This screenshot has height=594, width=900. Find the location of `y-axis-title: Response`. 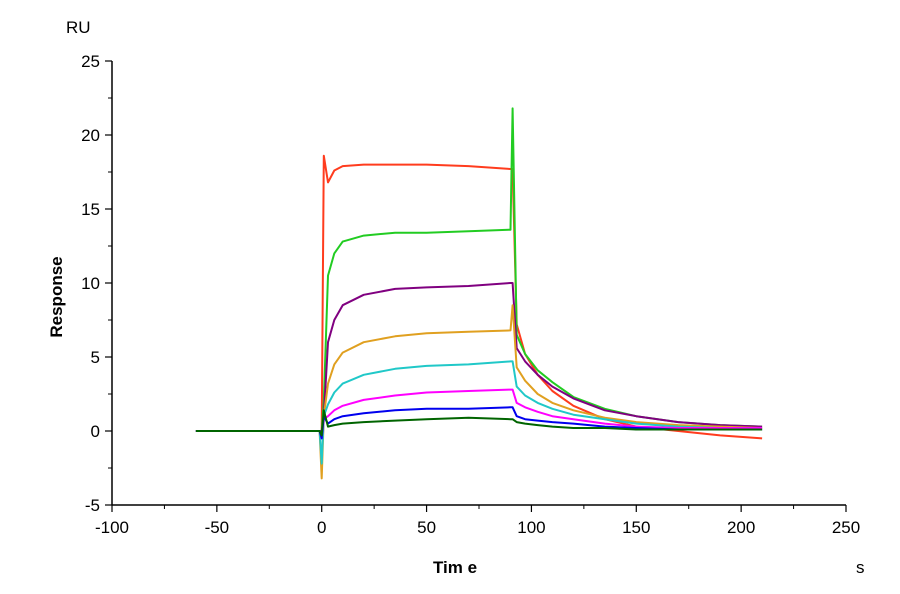

y-axis-title: Response is located at coordinates (56, 296).